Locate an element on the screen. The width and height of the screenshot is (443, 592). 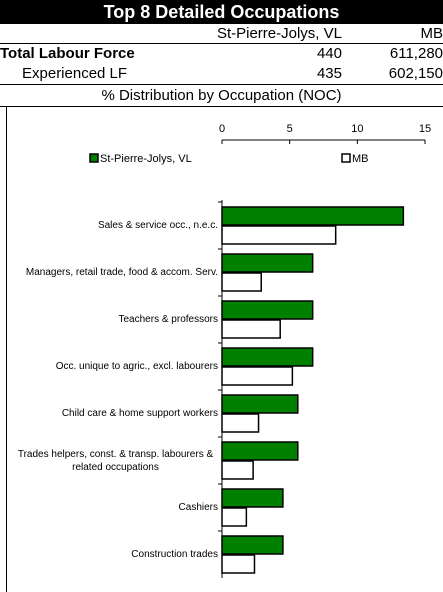
x-tick-label: 10 is located at coordinates (357, 129).